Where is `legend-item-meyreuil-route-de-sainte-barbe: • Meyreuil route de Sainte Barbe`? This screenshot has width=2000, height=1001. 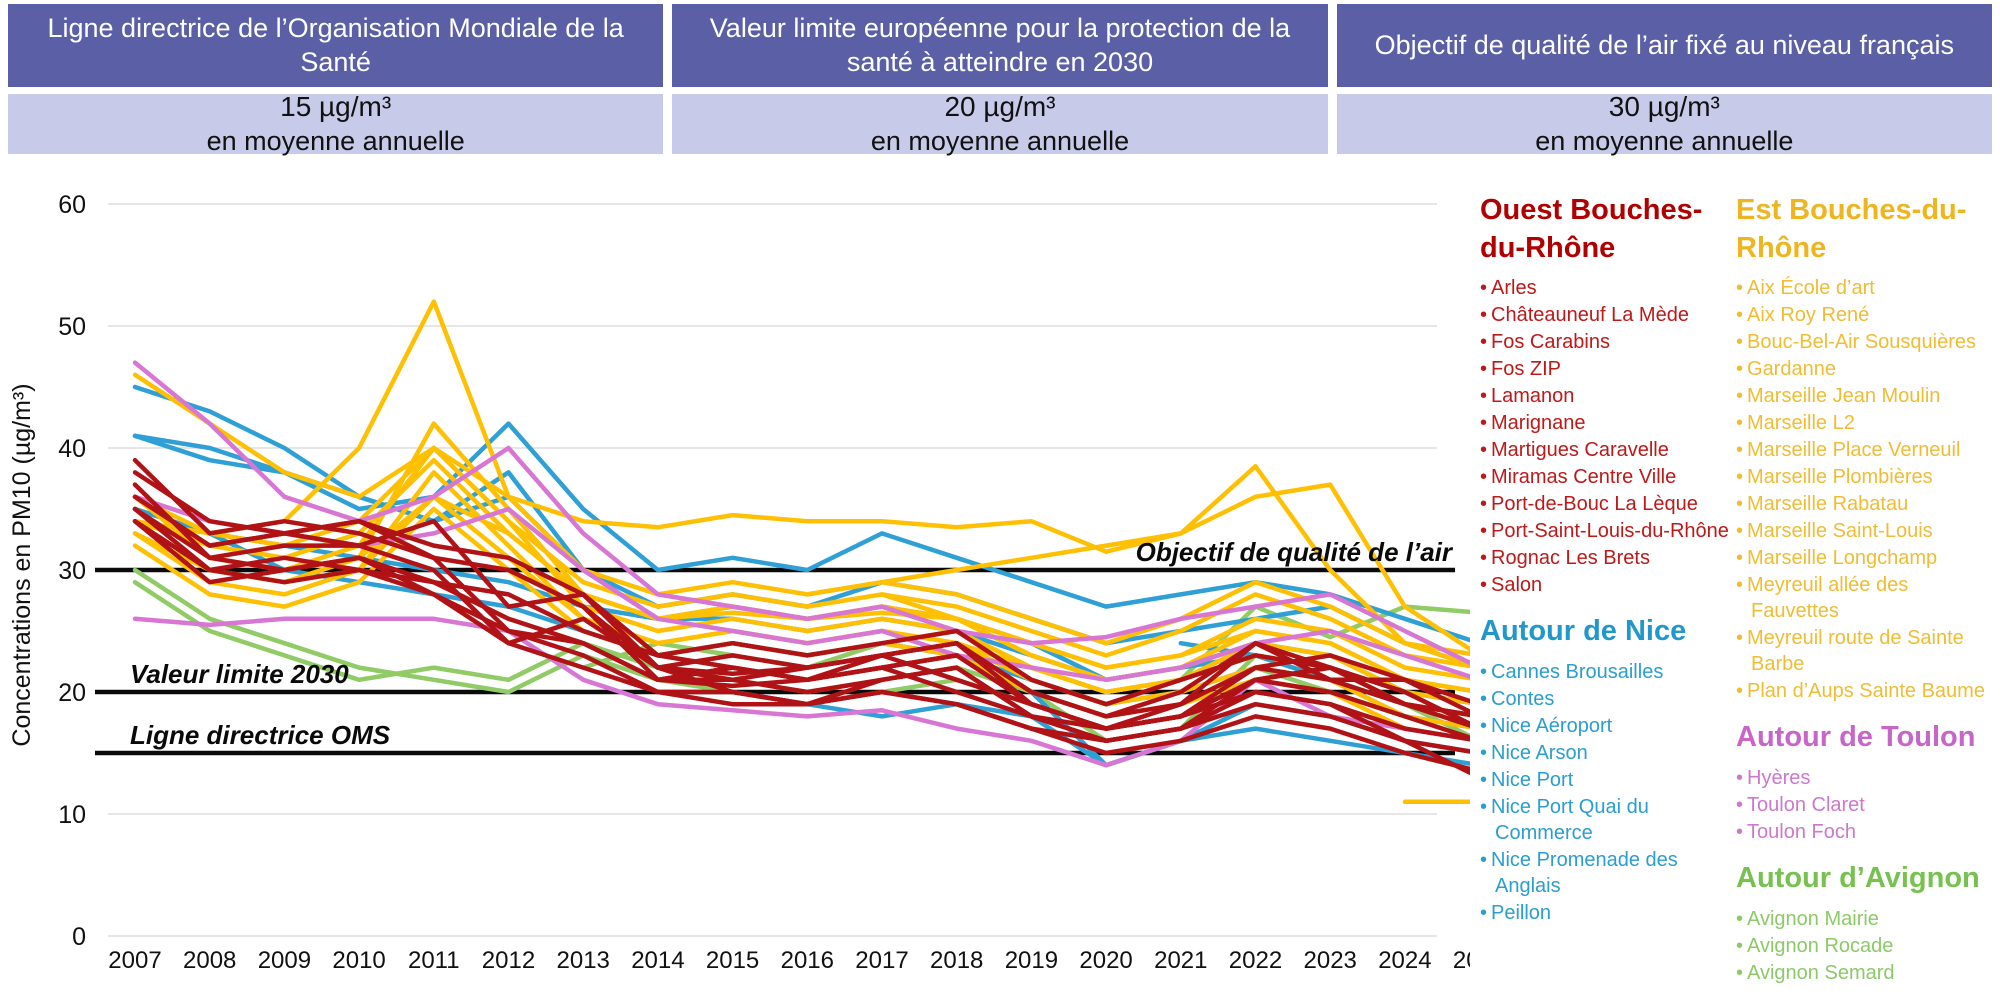
legend-item-meyreuil-route-de-sainte-barbe: • Meyreuil route de Sainte Barbe is located at coordinates (1850, 651).